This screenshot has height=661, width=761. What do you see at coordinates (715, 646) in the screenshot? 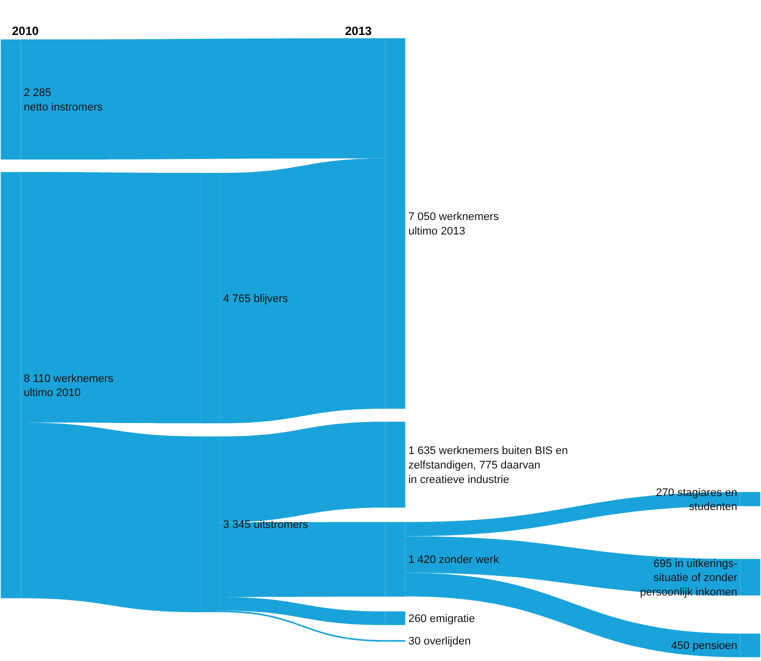
I see `category-label: pensioen` at bounding box center [715, 646].